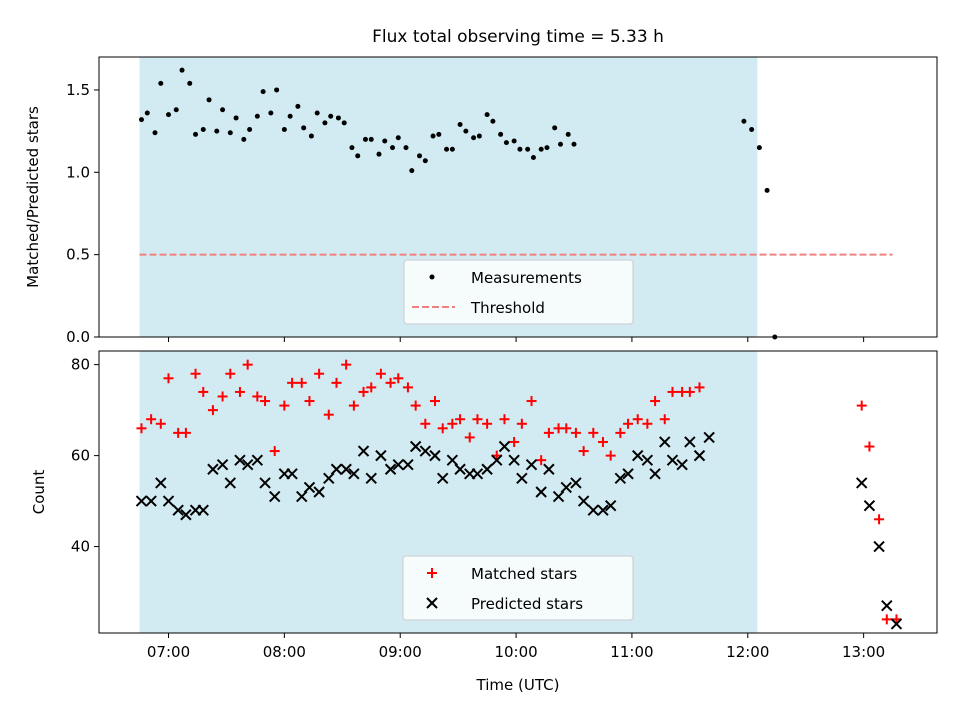 This screenshot has height=720, width=960. Describe the element at coordinates (39, 492) in the screenshot. I see `count-y-axis-label: Count` at that location.